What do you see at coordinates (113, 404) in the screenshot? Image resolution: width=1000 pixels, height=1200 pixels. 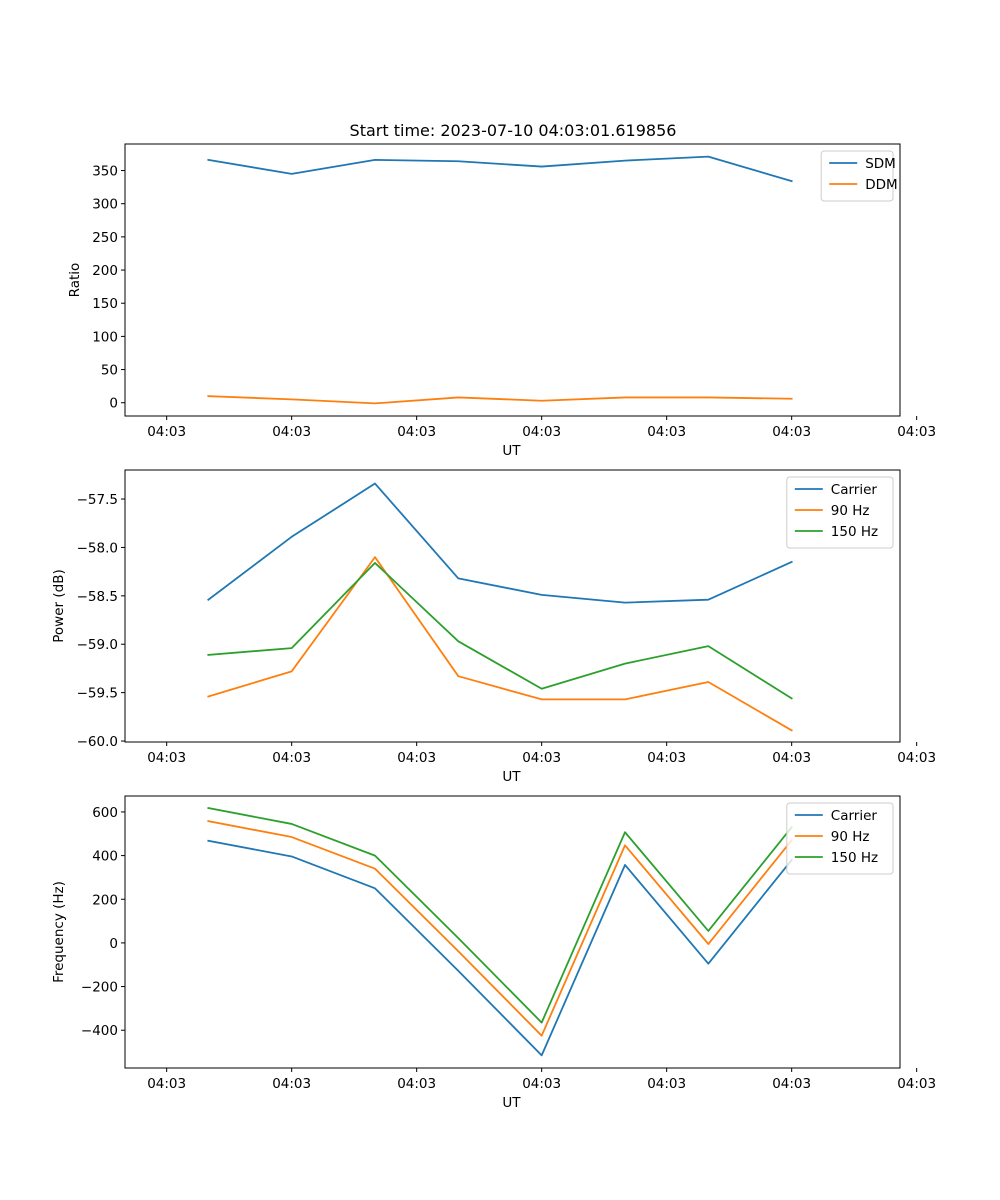 I see `ratio-y-tick-label: 0` at bounding box center [113, 404].